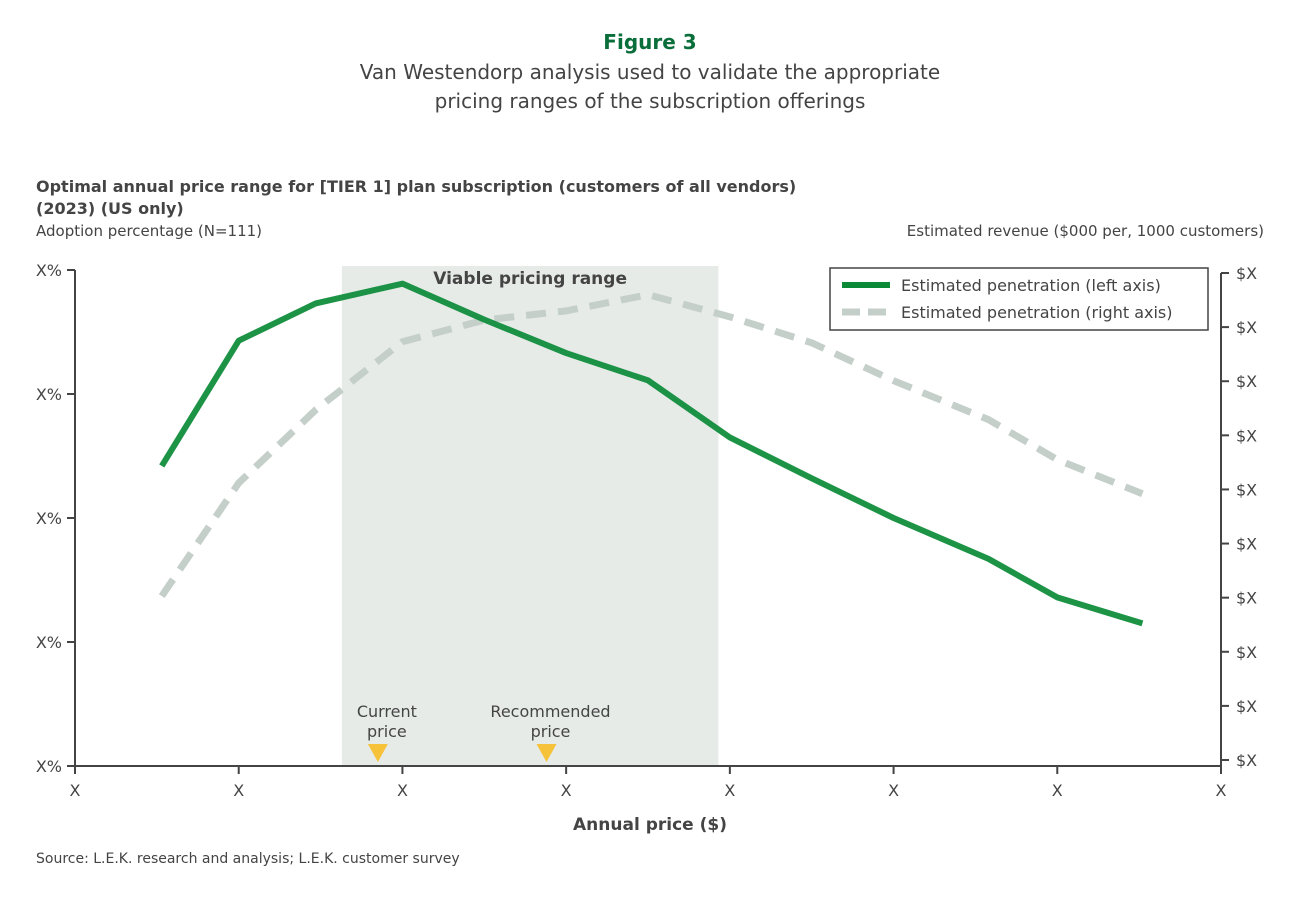  Describe the element at coordinates (650, 825) in the screenshot. I see `x-axis-title: Annual price ($)` at that location.